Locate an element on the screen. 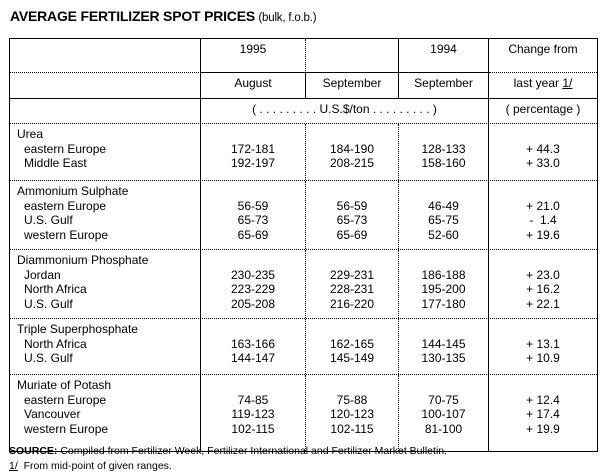  column-aug: 56-59 65-73 65-69 is located at coordinates (253, 215).